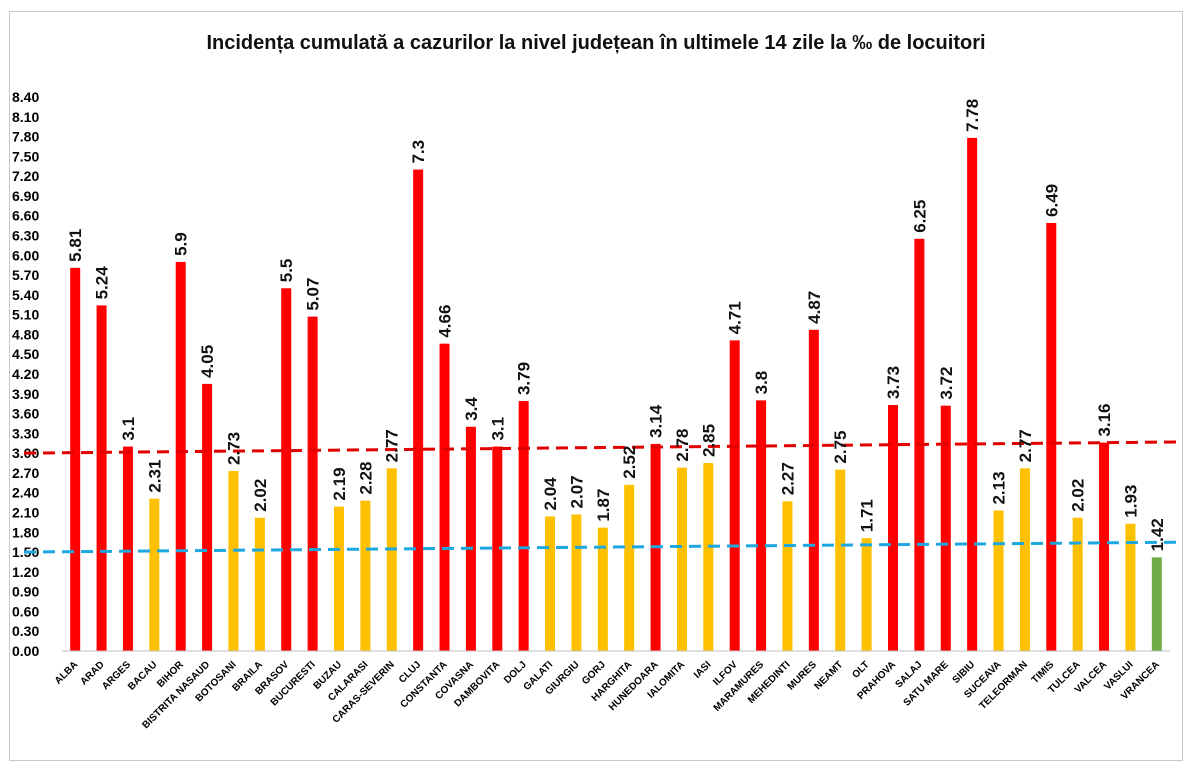 The width and height of the screenshot is (1192, 784). Describe the element at coordinates (919, 216) in the screenshot. I see `data-label: 6.25` at that location.